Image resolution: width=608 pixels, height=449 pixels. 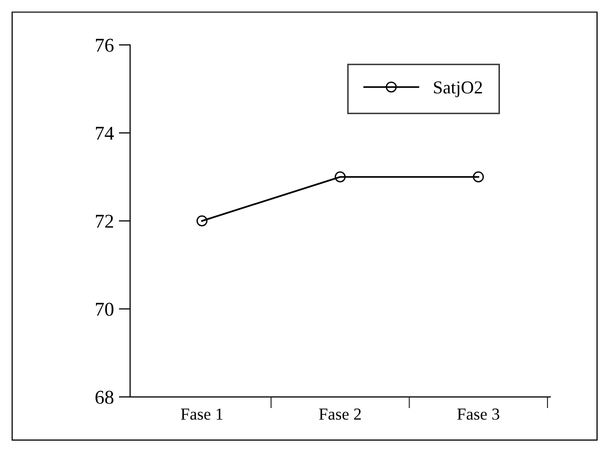 I want to click on x-tick-label: Fase 3, so click(x=478, y=414).